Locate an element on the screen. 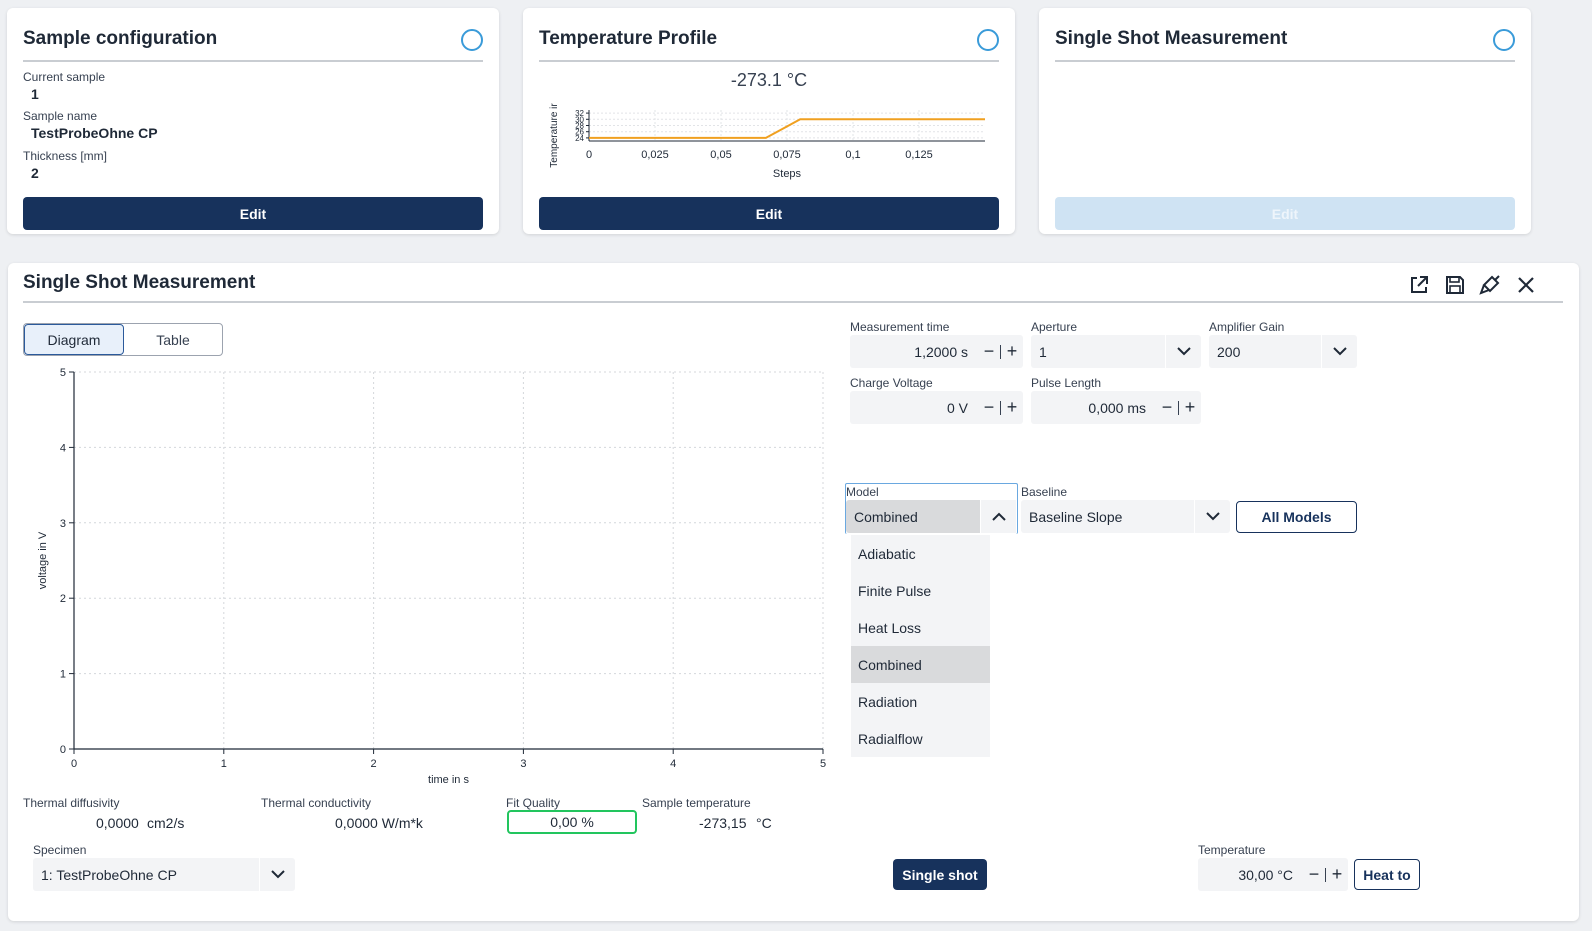 The image size is (1592, 931). amplifier-gain-label: Amplifier Gain is located at coordinates (1247, 327).